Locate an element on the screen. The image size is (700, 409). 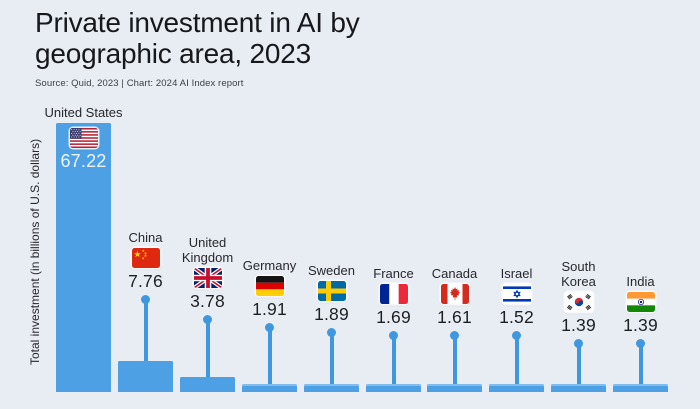
value-canada: 1.61 is located at coordinates (454, 317).